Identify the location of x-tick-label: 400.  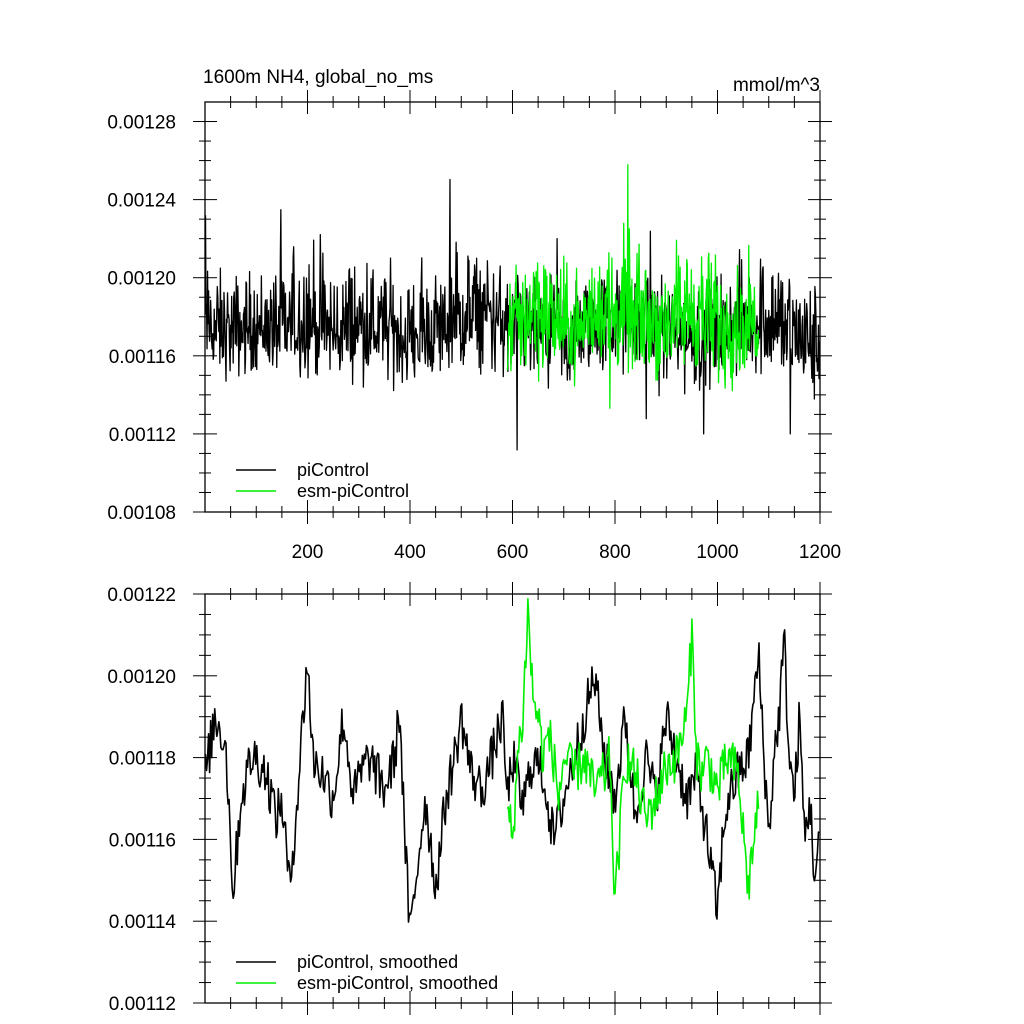
(410, 552).